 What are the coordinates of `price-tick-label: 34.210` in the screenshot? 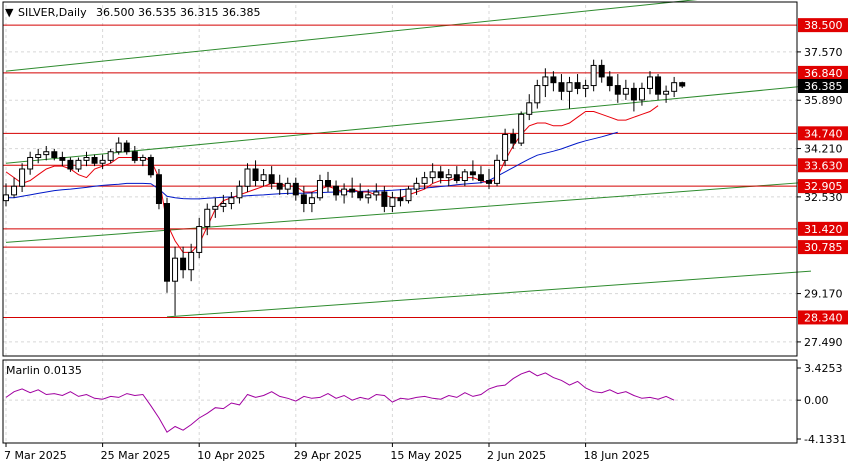 It's located at (823, 149).